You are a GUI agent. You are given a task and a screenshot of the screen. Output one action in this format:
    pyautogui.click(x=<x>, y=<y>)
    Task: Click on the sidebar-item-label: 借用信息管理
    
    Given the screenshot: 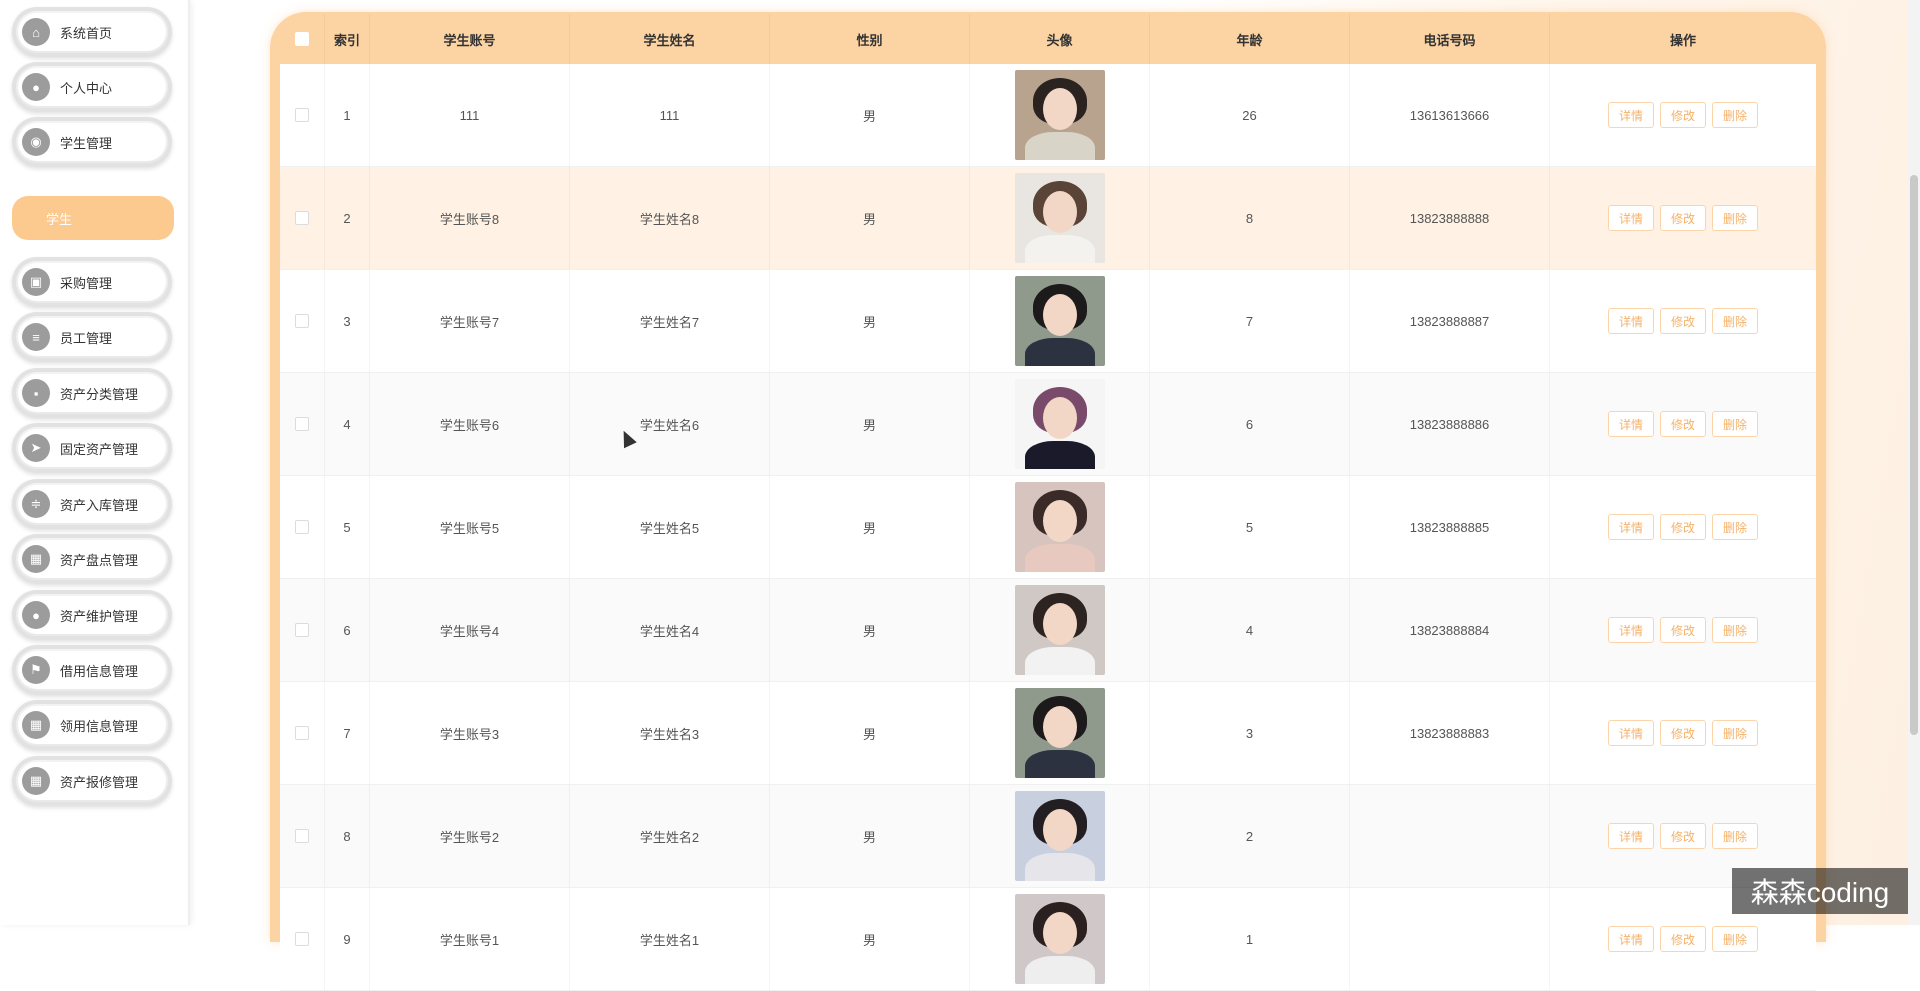 What is the action you would take?
    pyautogui.click(x=99, y=671)
    